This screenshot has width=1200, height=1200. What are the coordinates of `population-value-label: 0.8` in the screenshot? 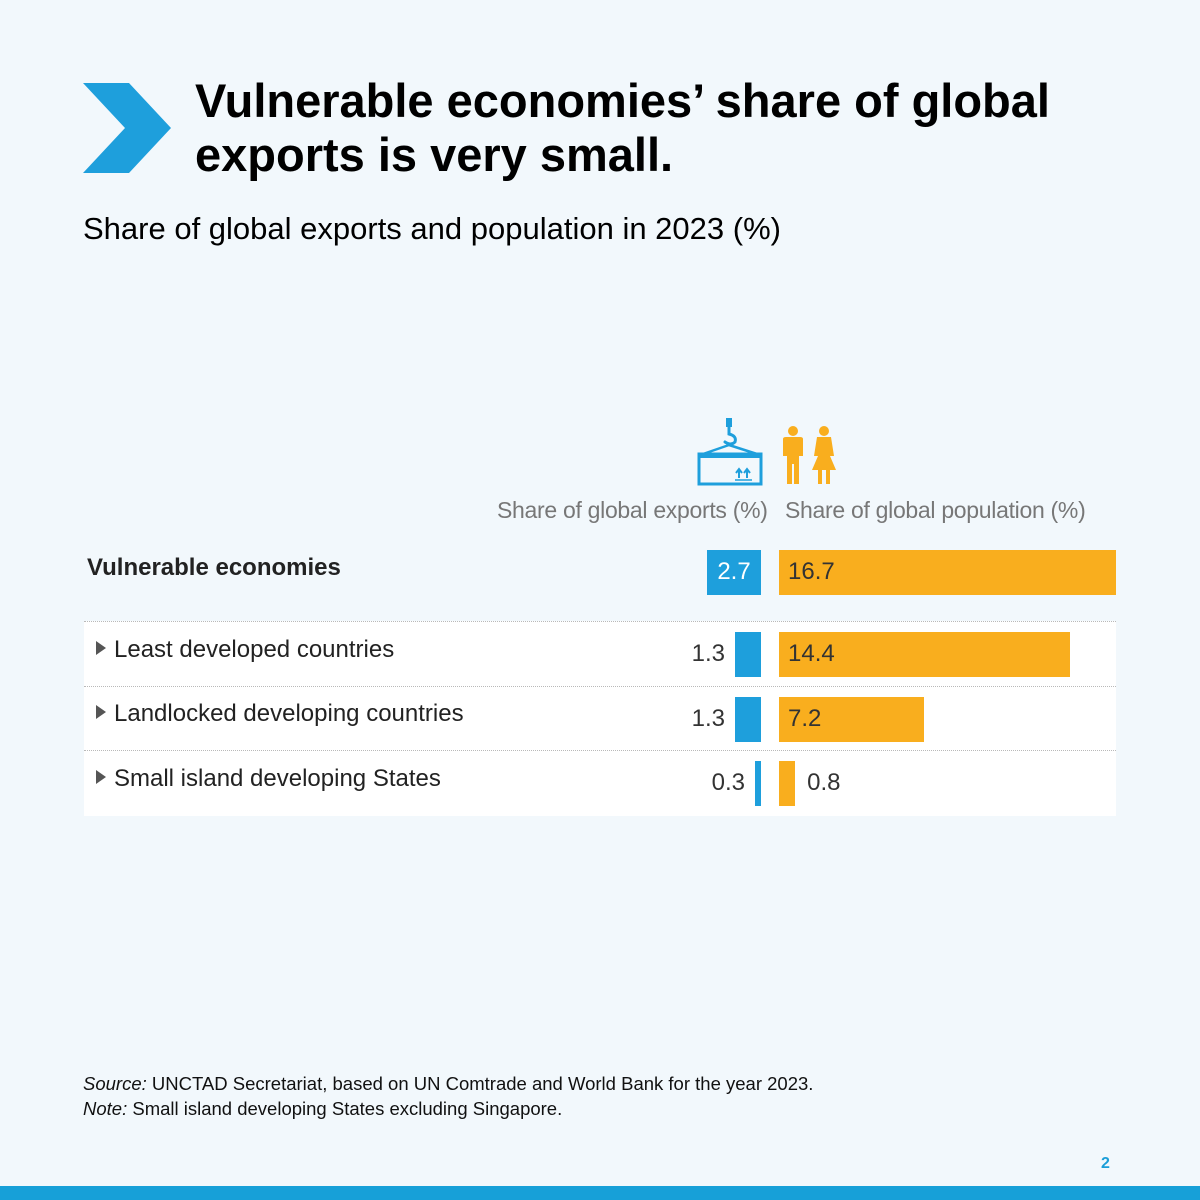 It's located at (824, 782).